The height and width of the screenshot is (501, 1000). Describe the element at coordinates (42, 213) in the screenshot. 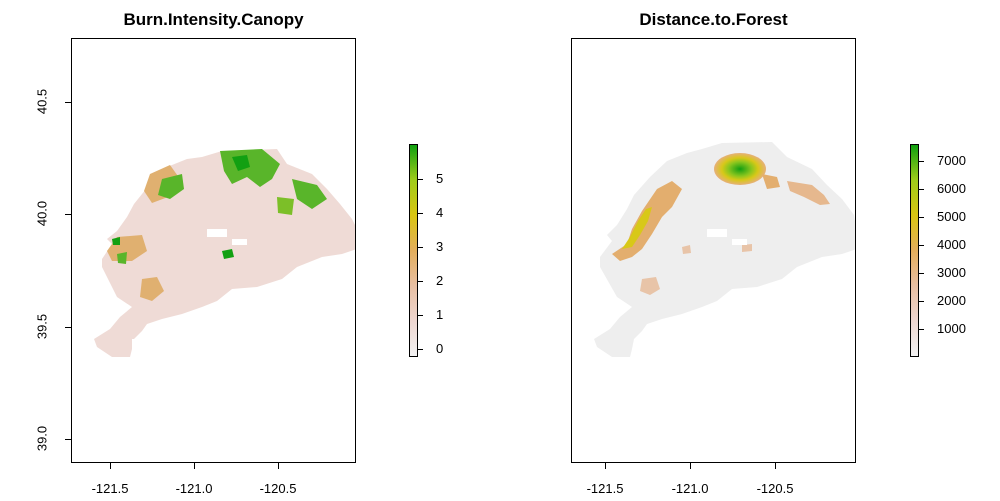

I see `y-tick-label: 40.0` at that location.